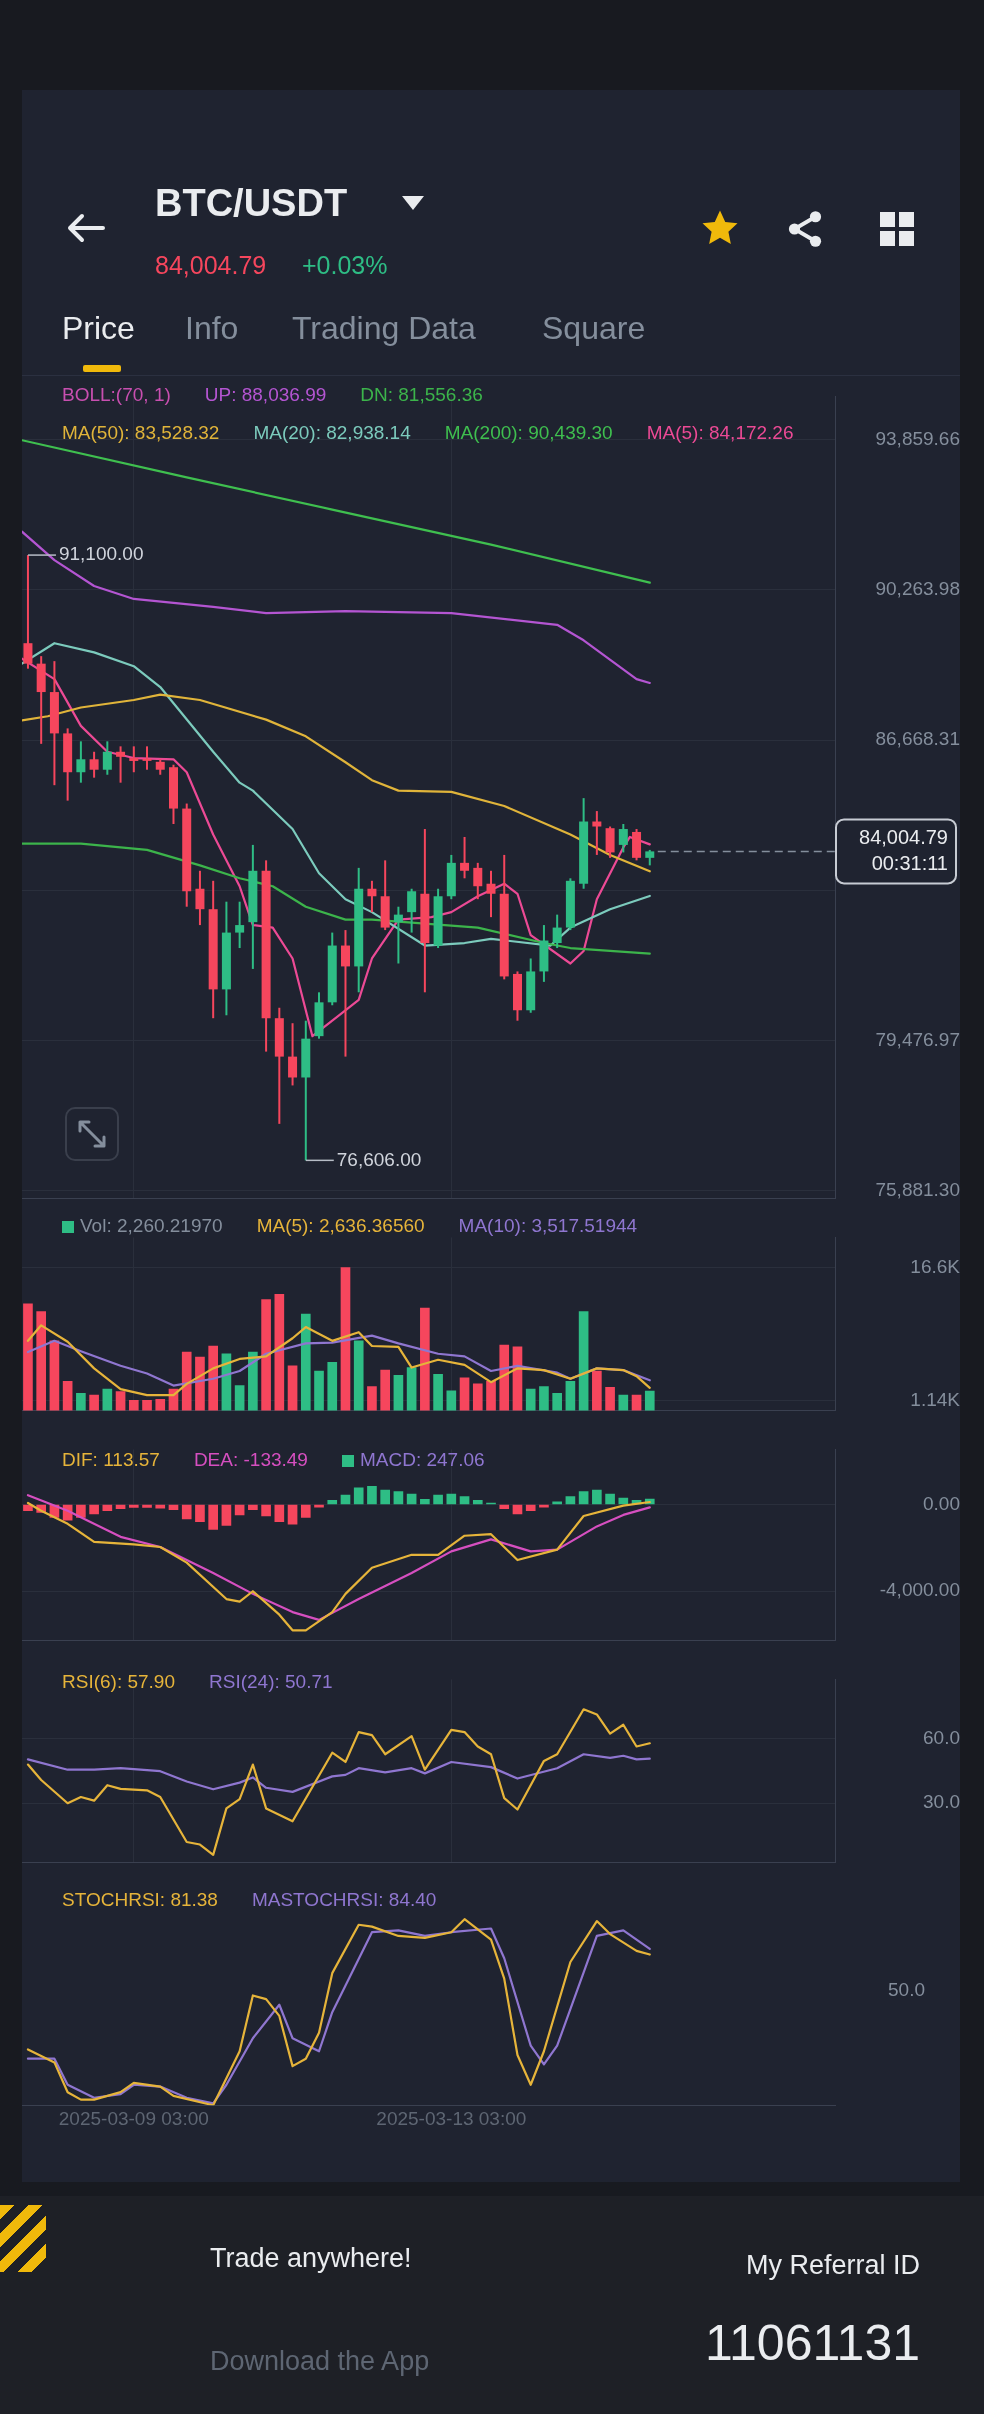 This screenshot has height=2414, width=984. Describe the element at coordinates (906, 1989) in the screenshot. I see `text: 50.0` at that location.